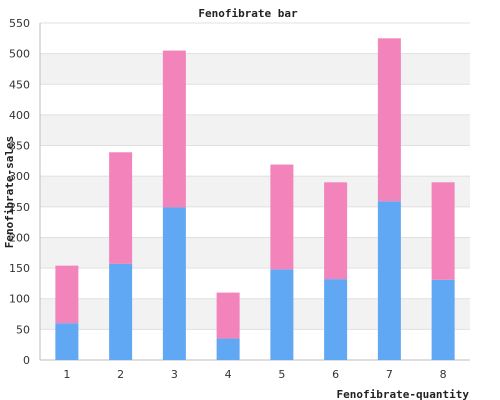  I want to click on y-tick-label: 50, so click(23, 329).